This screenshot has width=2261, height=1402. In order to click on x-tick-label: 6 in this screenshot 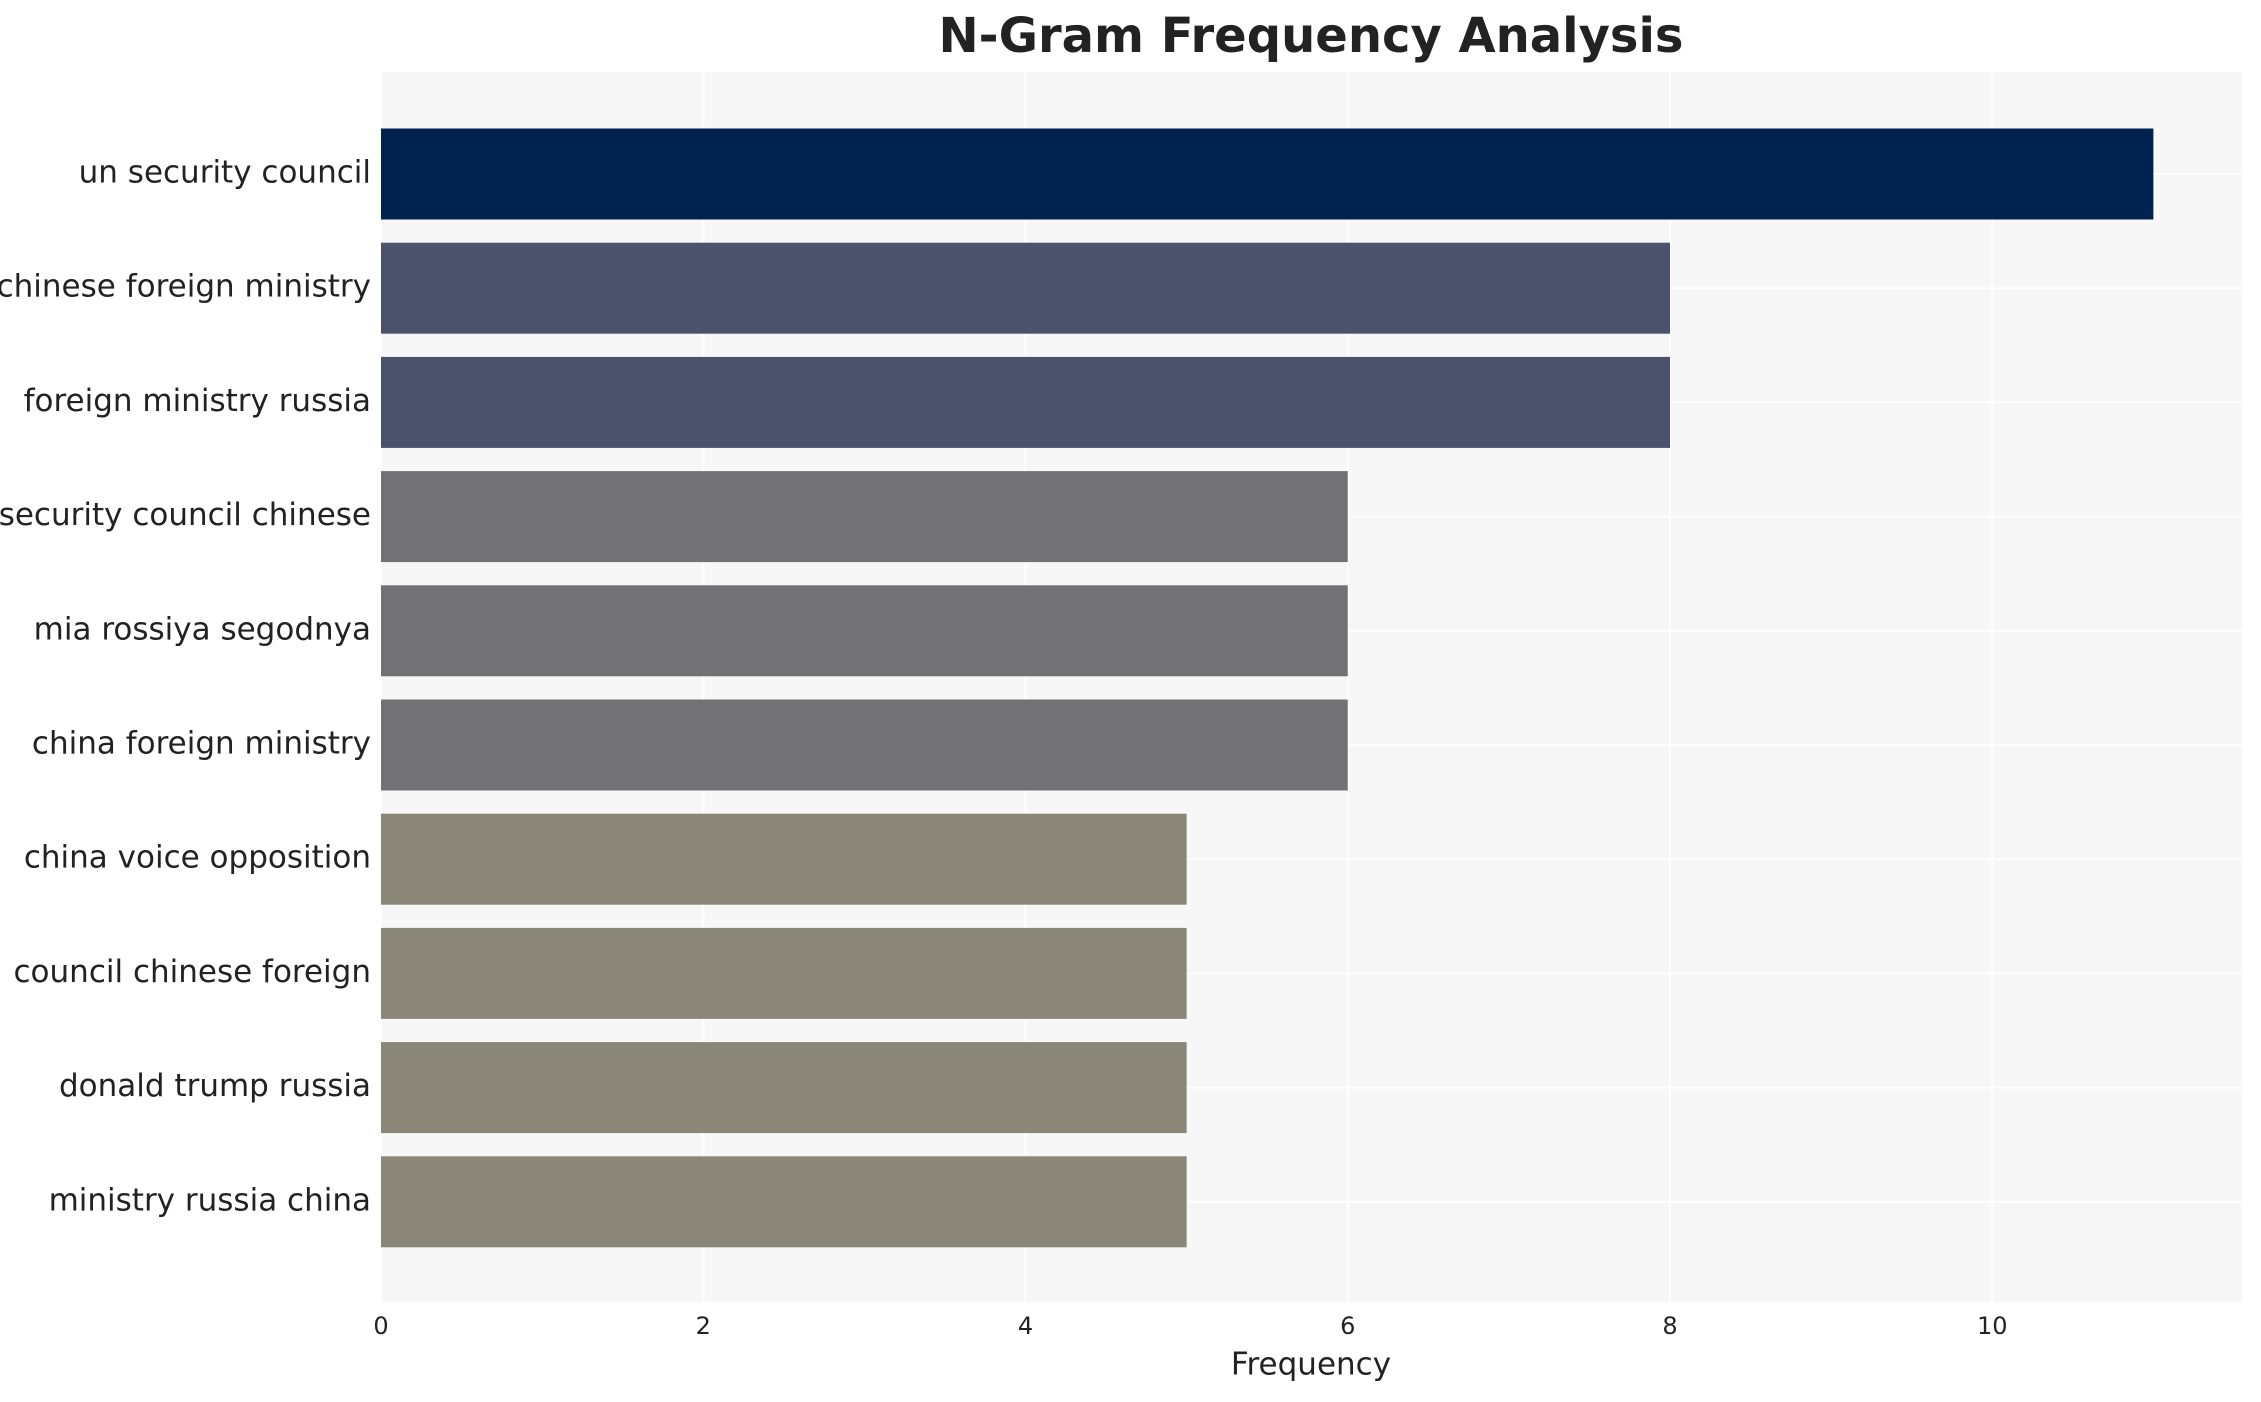, I will do `click(1347, 1326)`.